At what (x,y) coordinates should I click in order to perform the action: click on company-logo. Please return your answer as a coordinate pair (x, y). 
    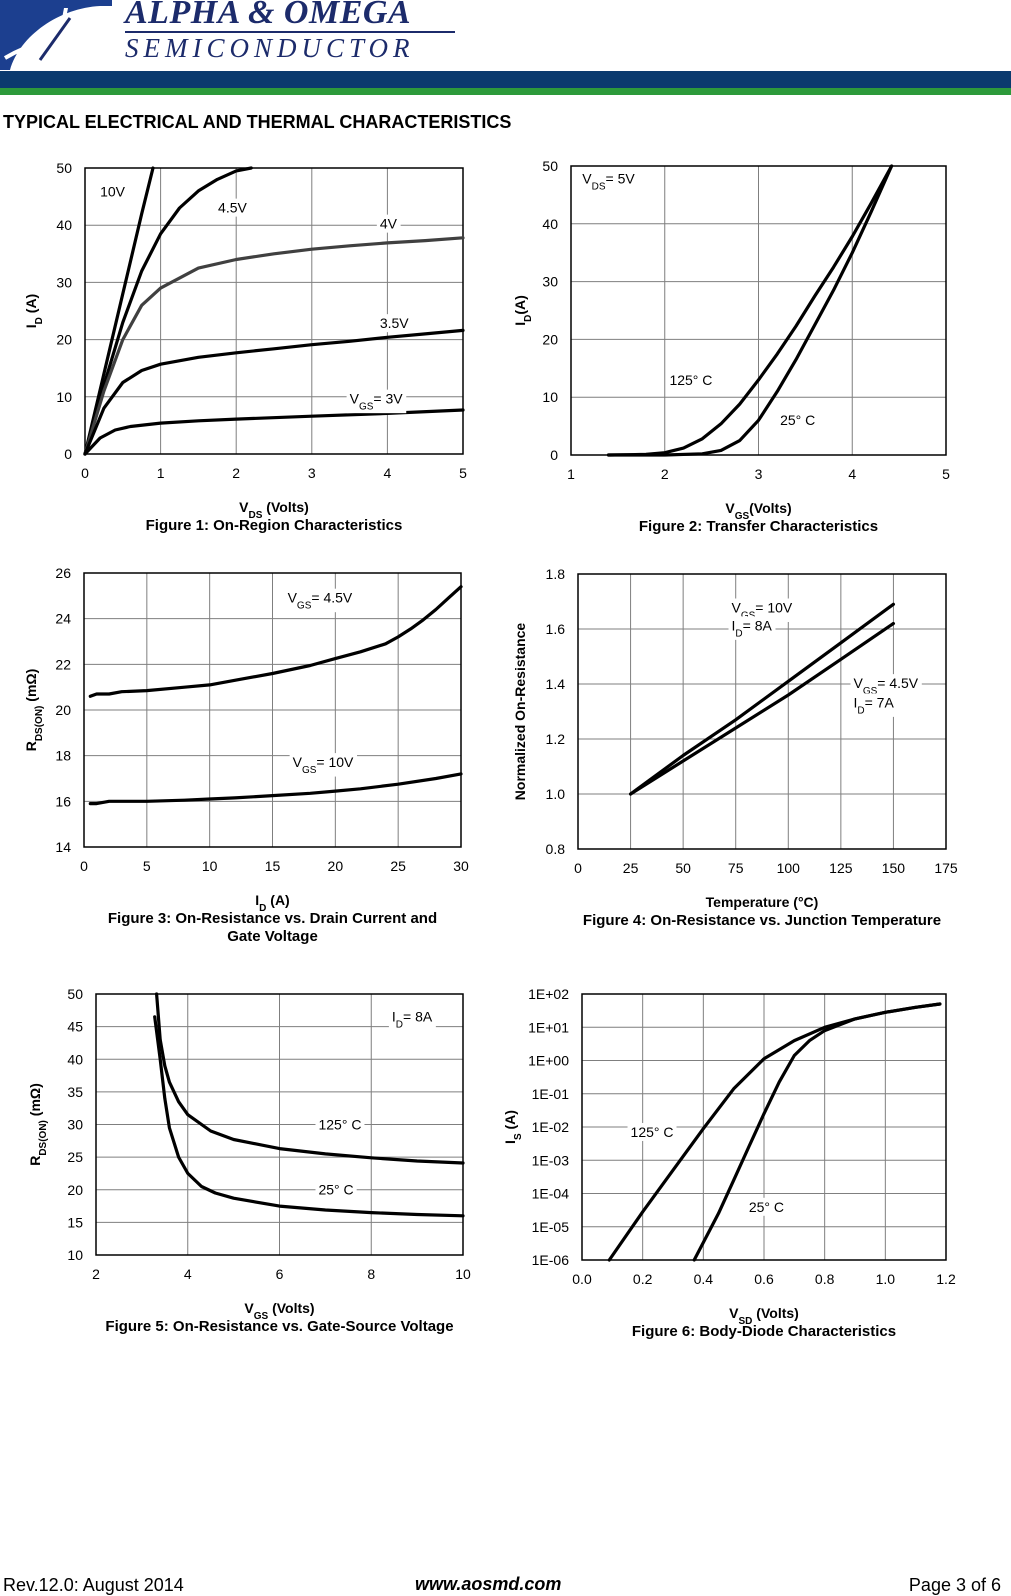
    Looking at the image, I should click on (56, 35).